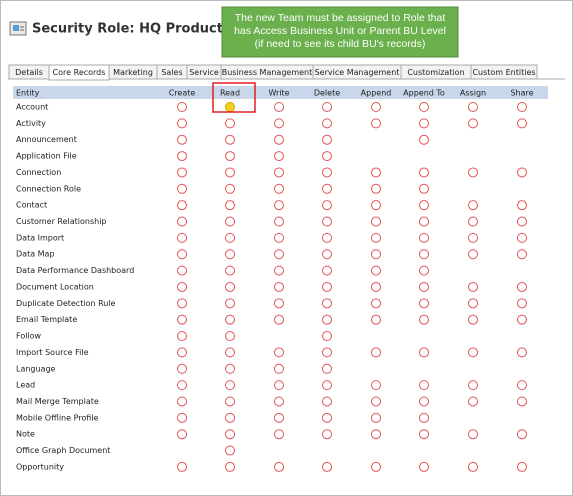 This screenshot has height=496, width=573. I want to click on tab-label: Sales, so click(171, 72).